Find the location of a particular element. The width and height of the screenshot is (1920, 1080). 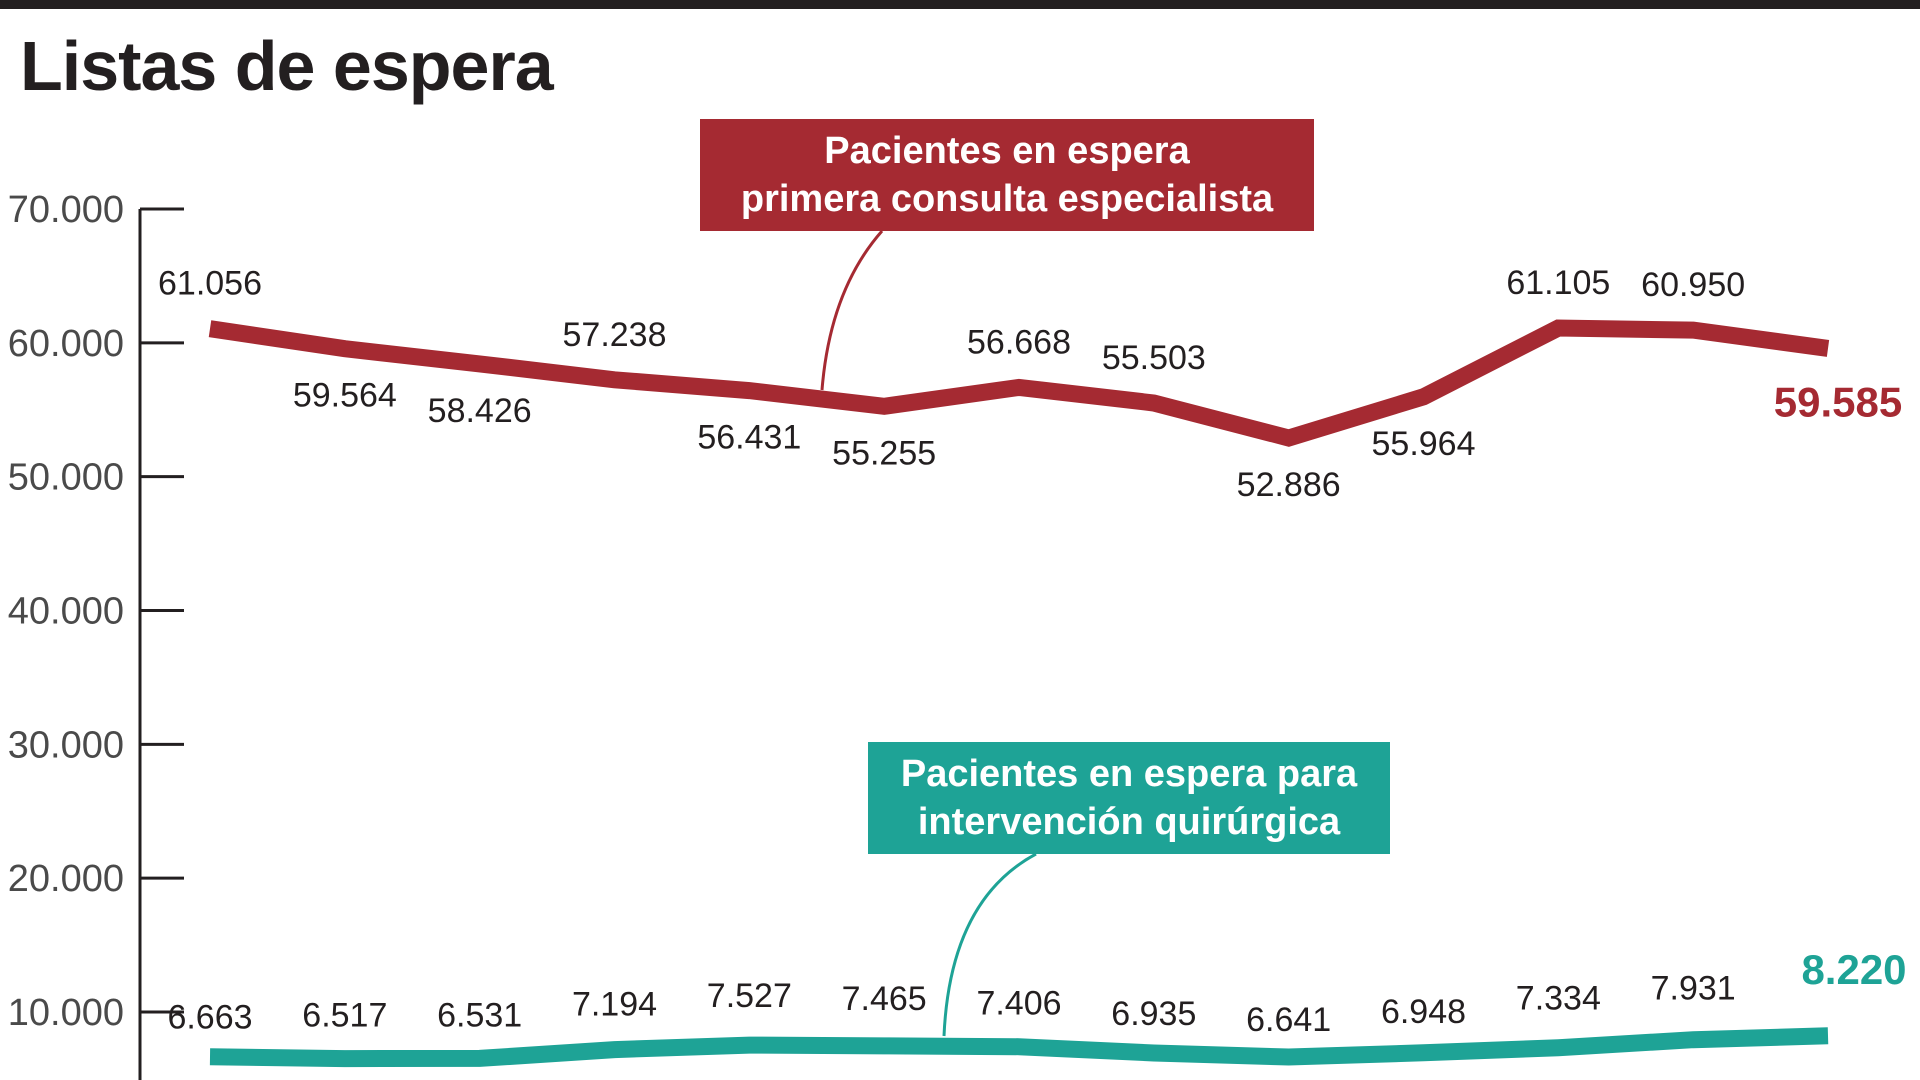

data-label: 52.886 is located at coordinates (1289, 485).